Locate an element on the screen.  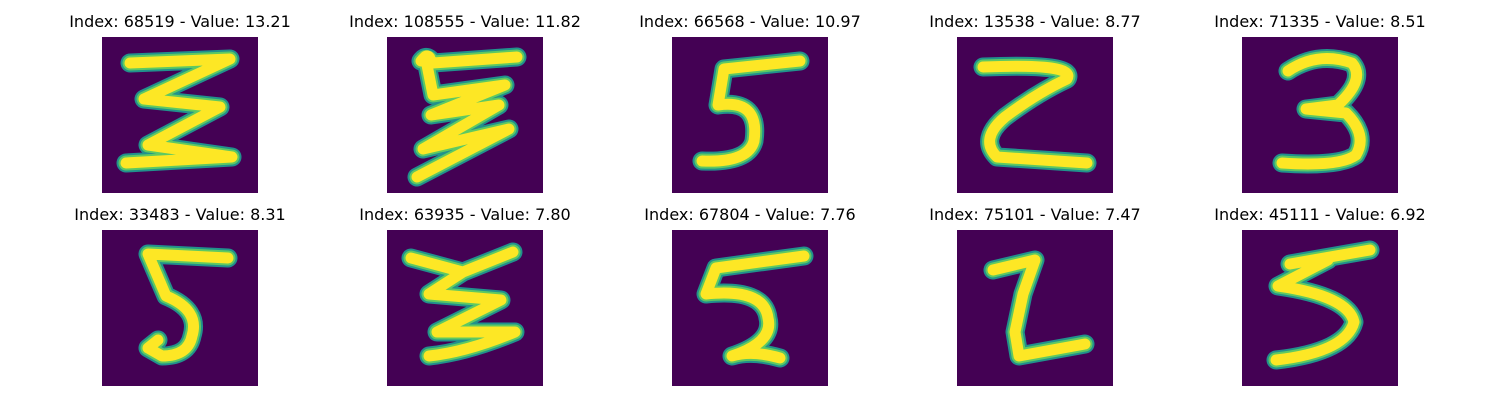
panel-title: Index: 67804 - Value: 7.76 is located at coordinates (750, 214).